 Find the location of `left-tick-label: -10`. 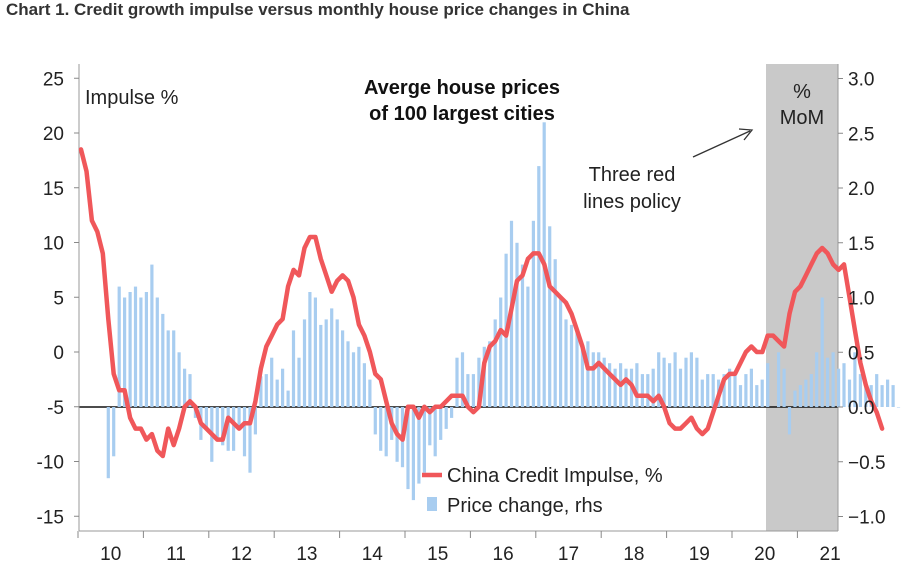

left-tick-label: -10 is located at coordinates (50, 463).